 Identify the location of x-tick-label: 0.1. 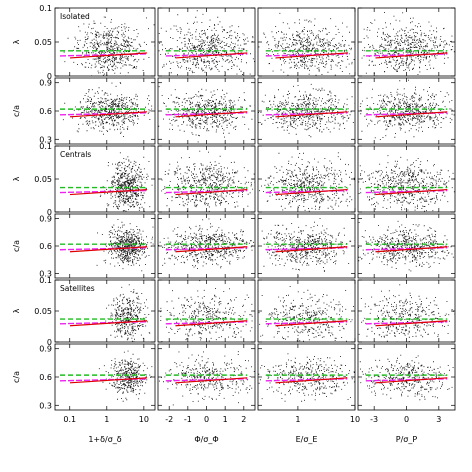
(69, 419).